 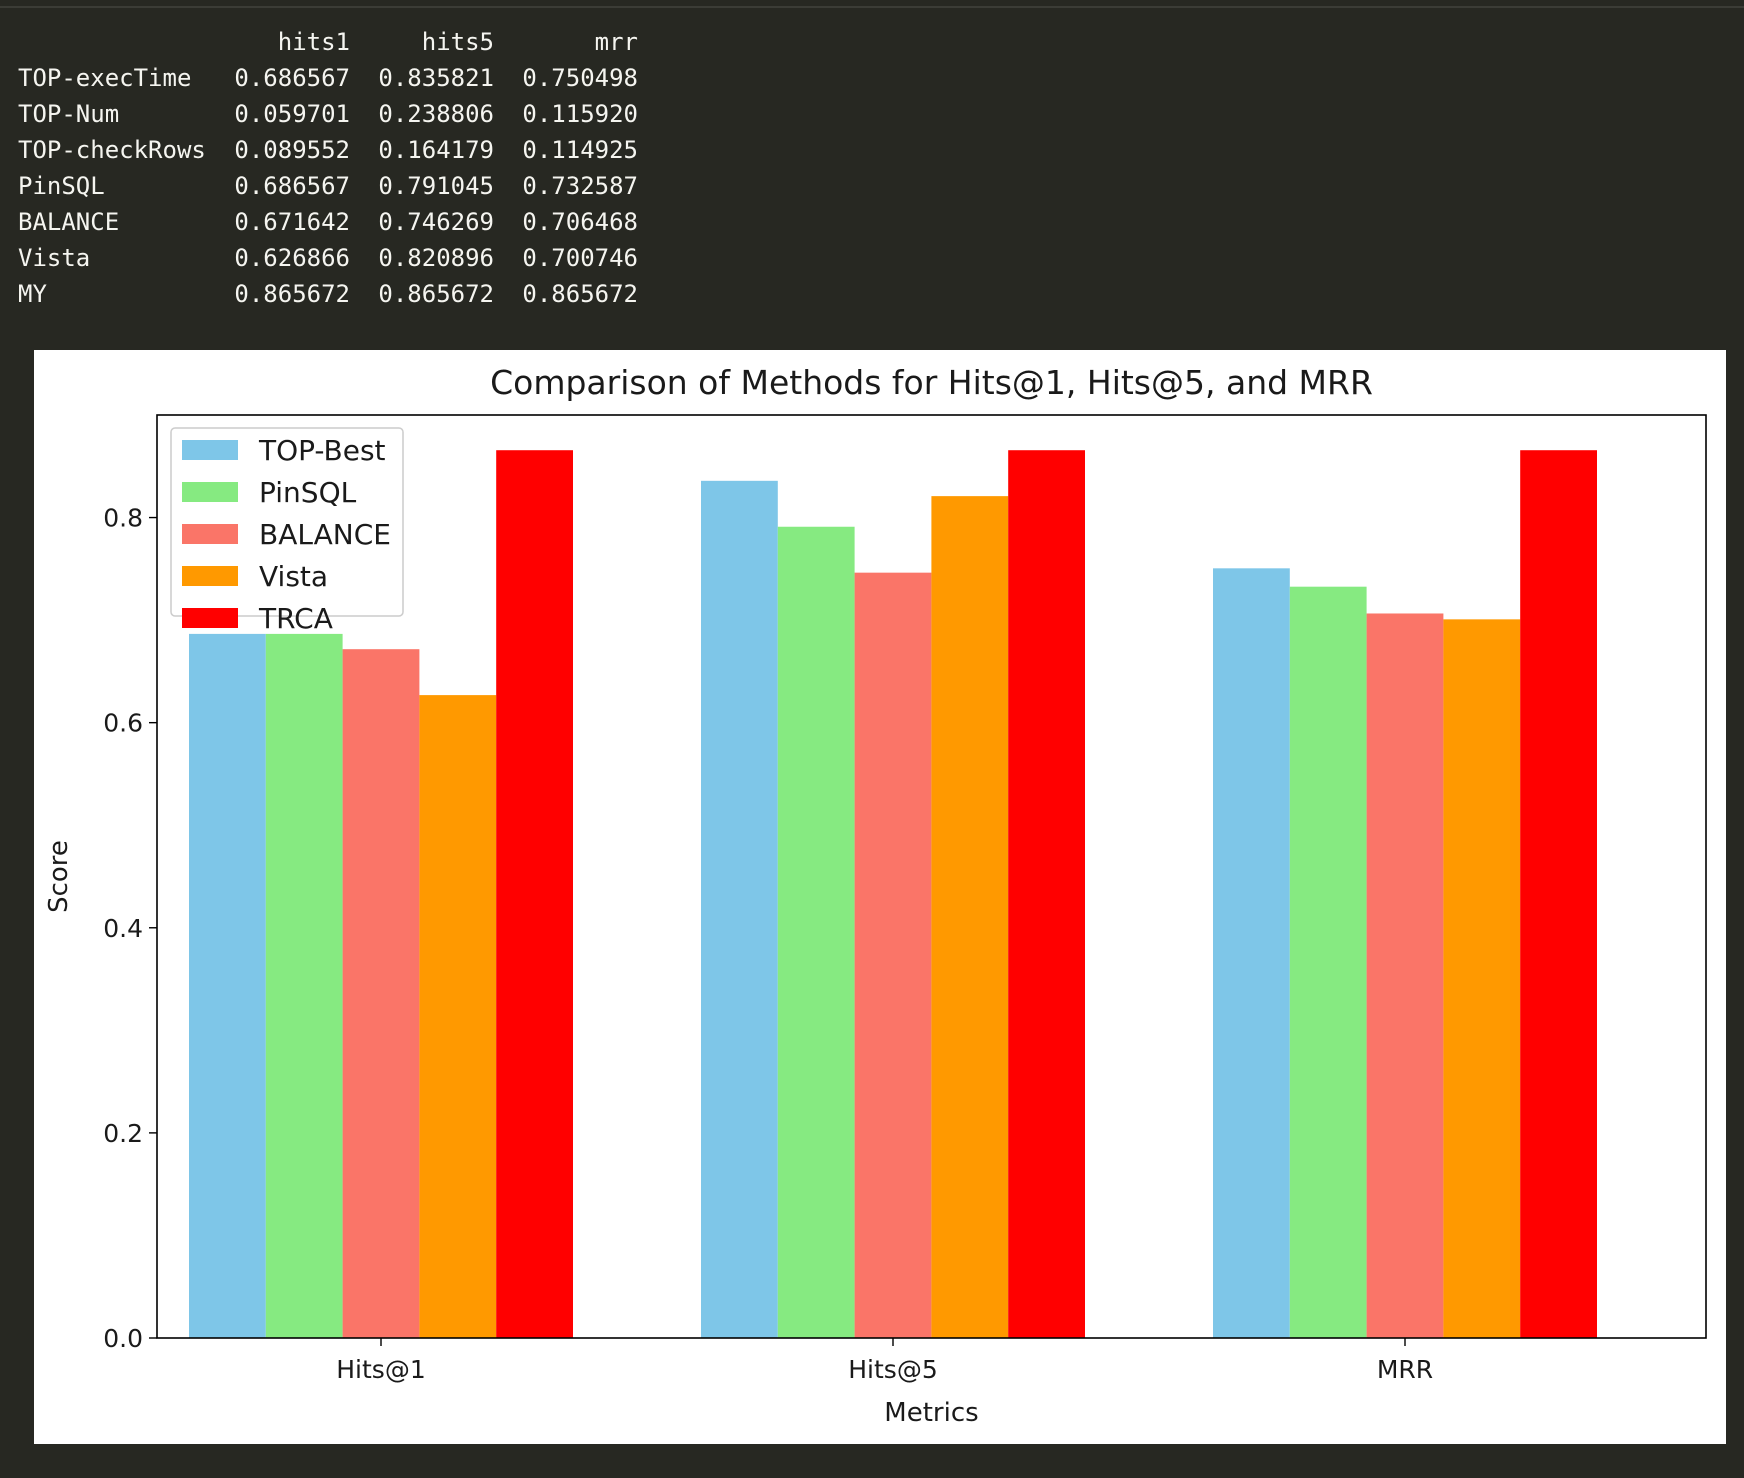 What do you see at coordinates (739, 909) in the screenshot?
I see `bar-top-best-hits5` at bounding box center [739, 909].